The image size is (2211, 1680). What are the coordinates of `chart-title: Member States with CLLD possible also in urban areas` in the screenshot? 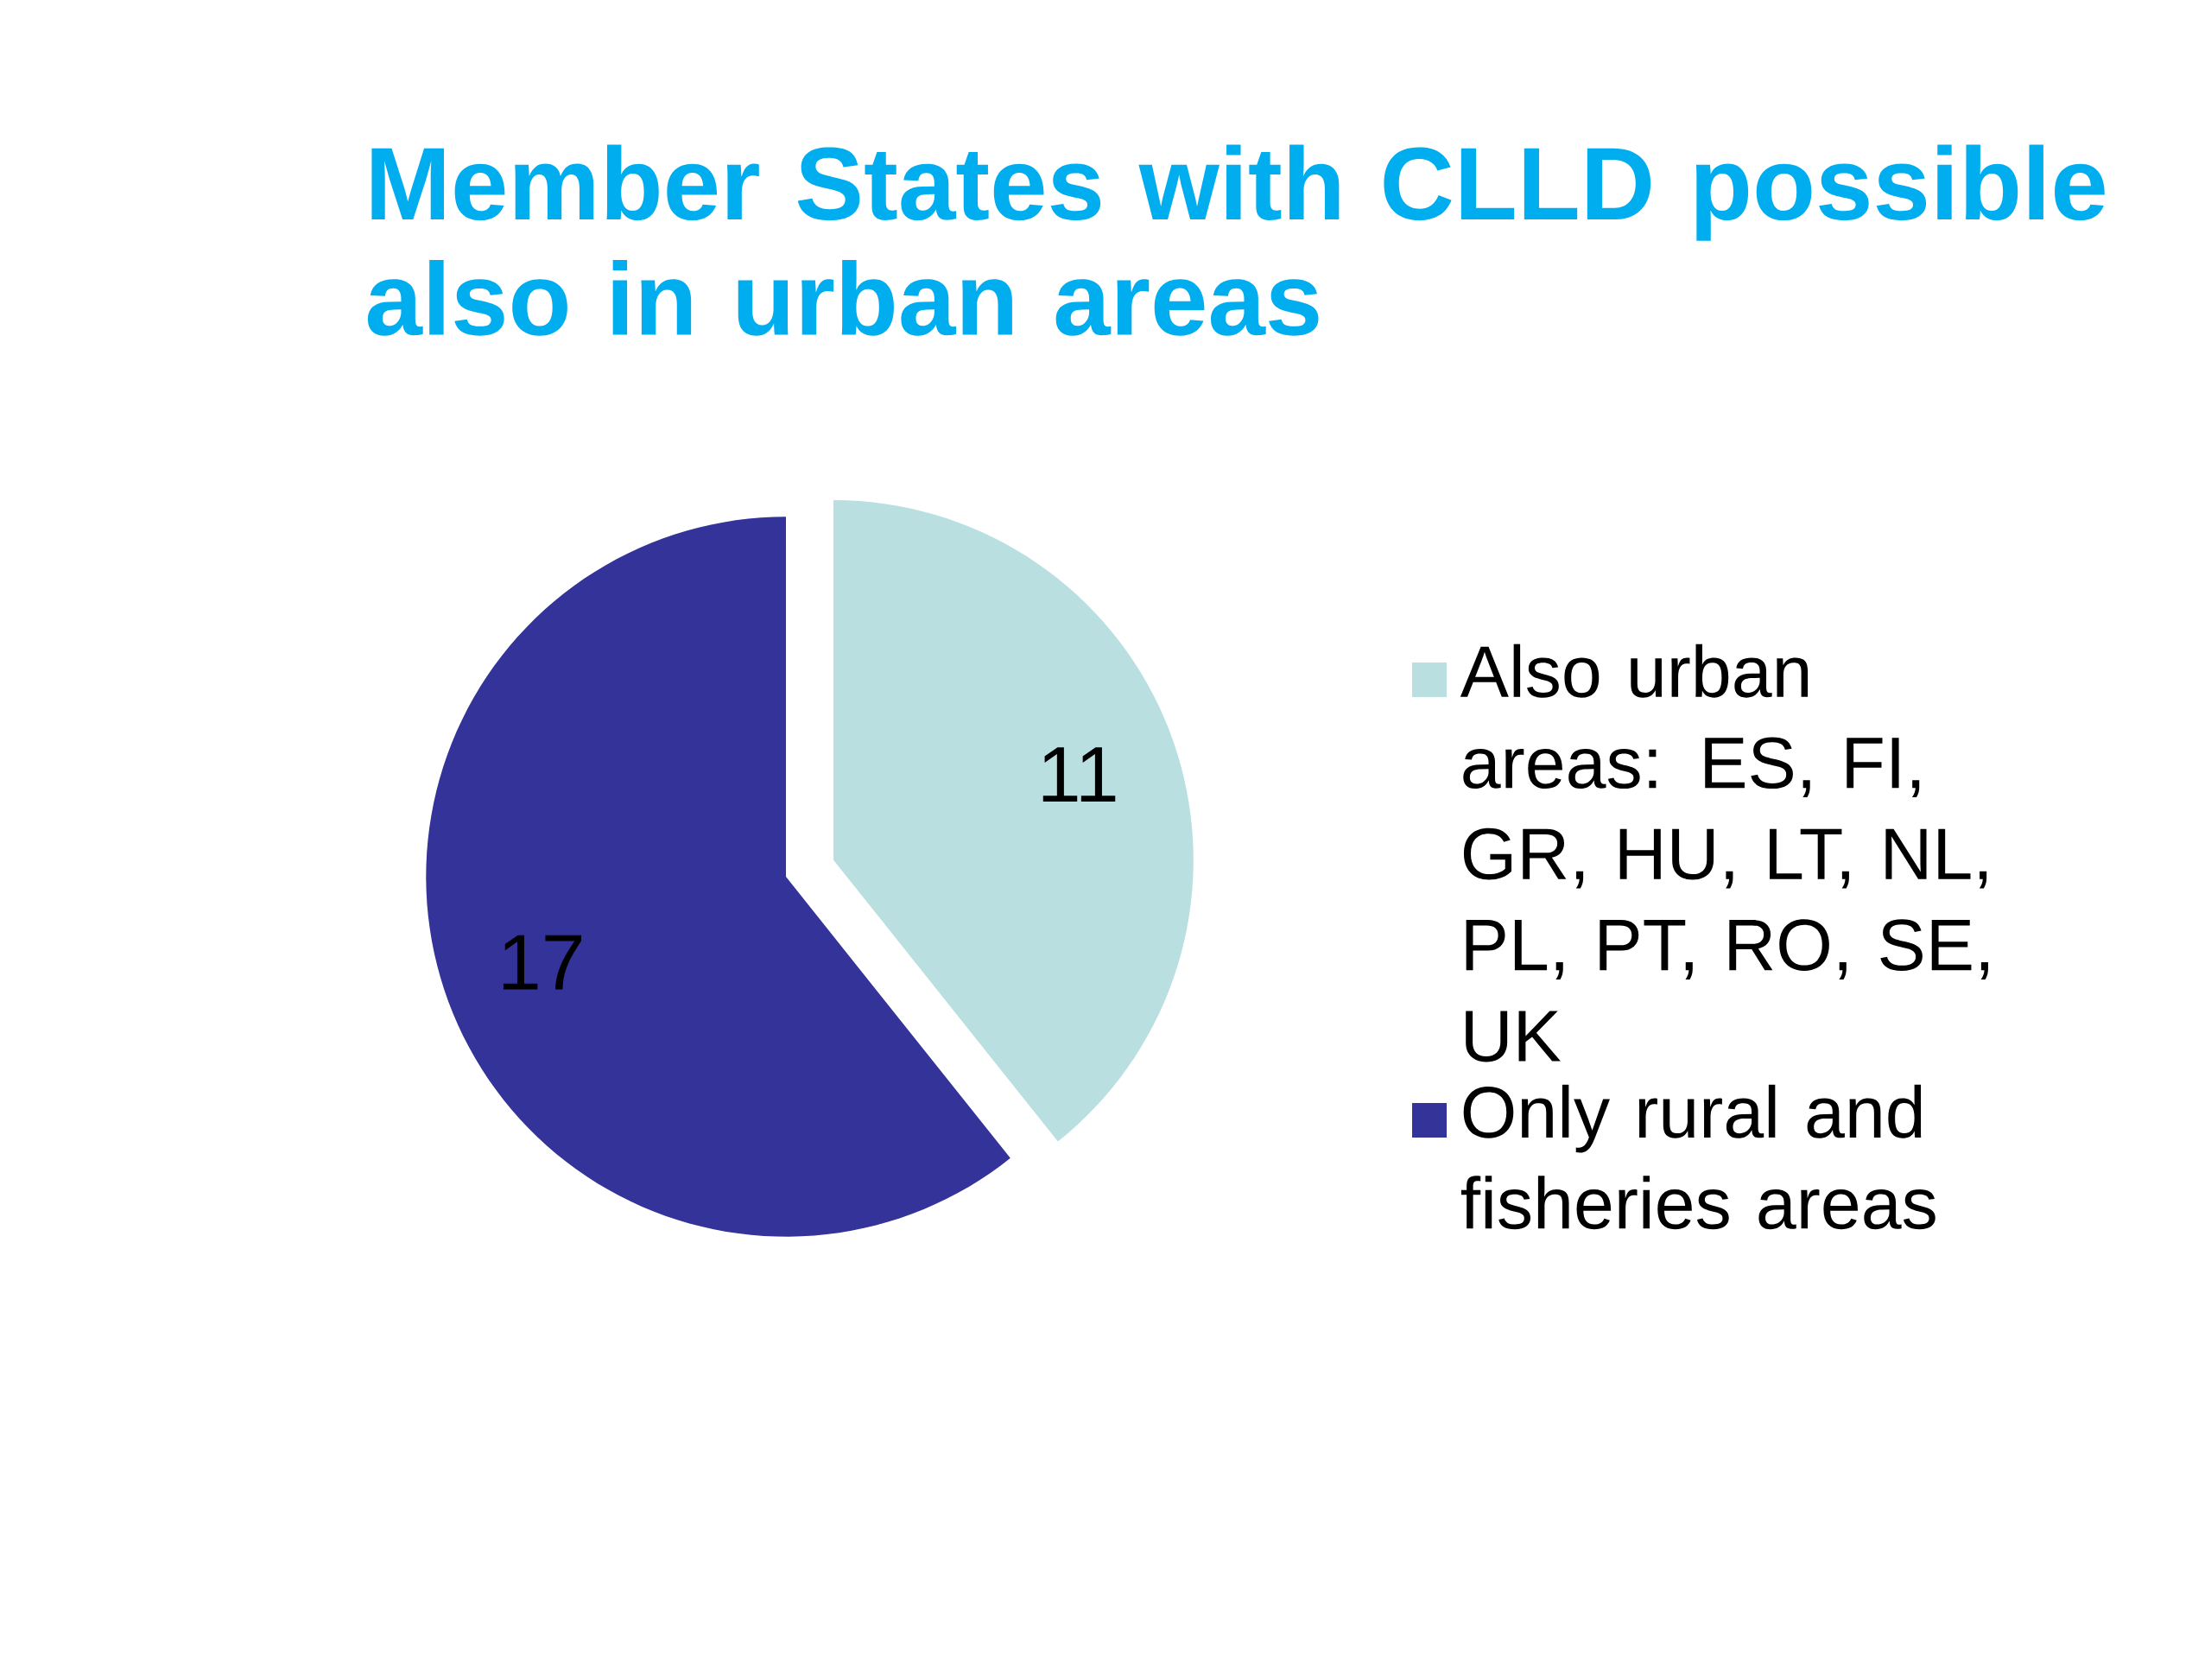 It's located at (1236, 240).